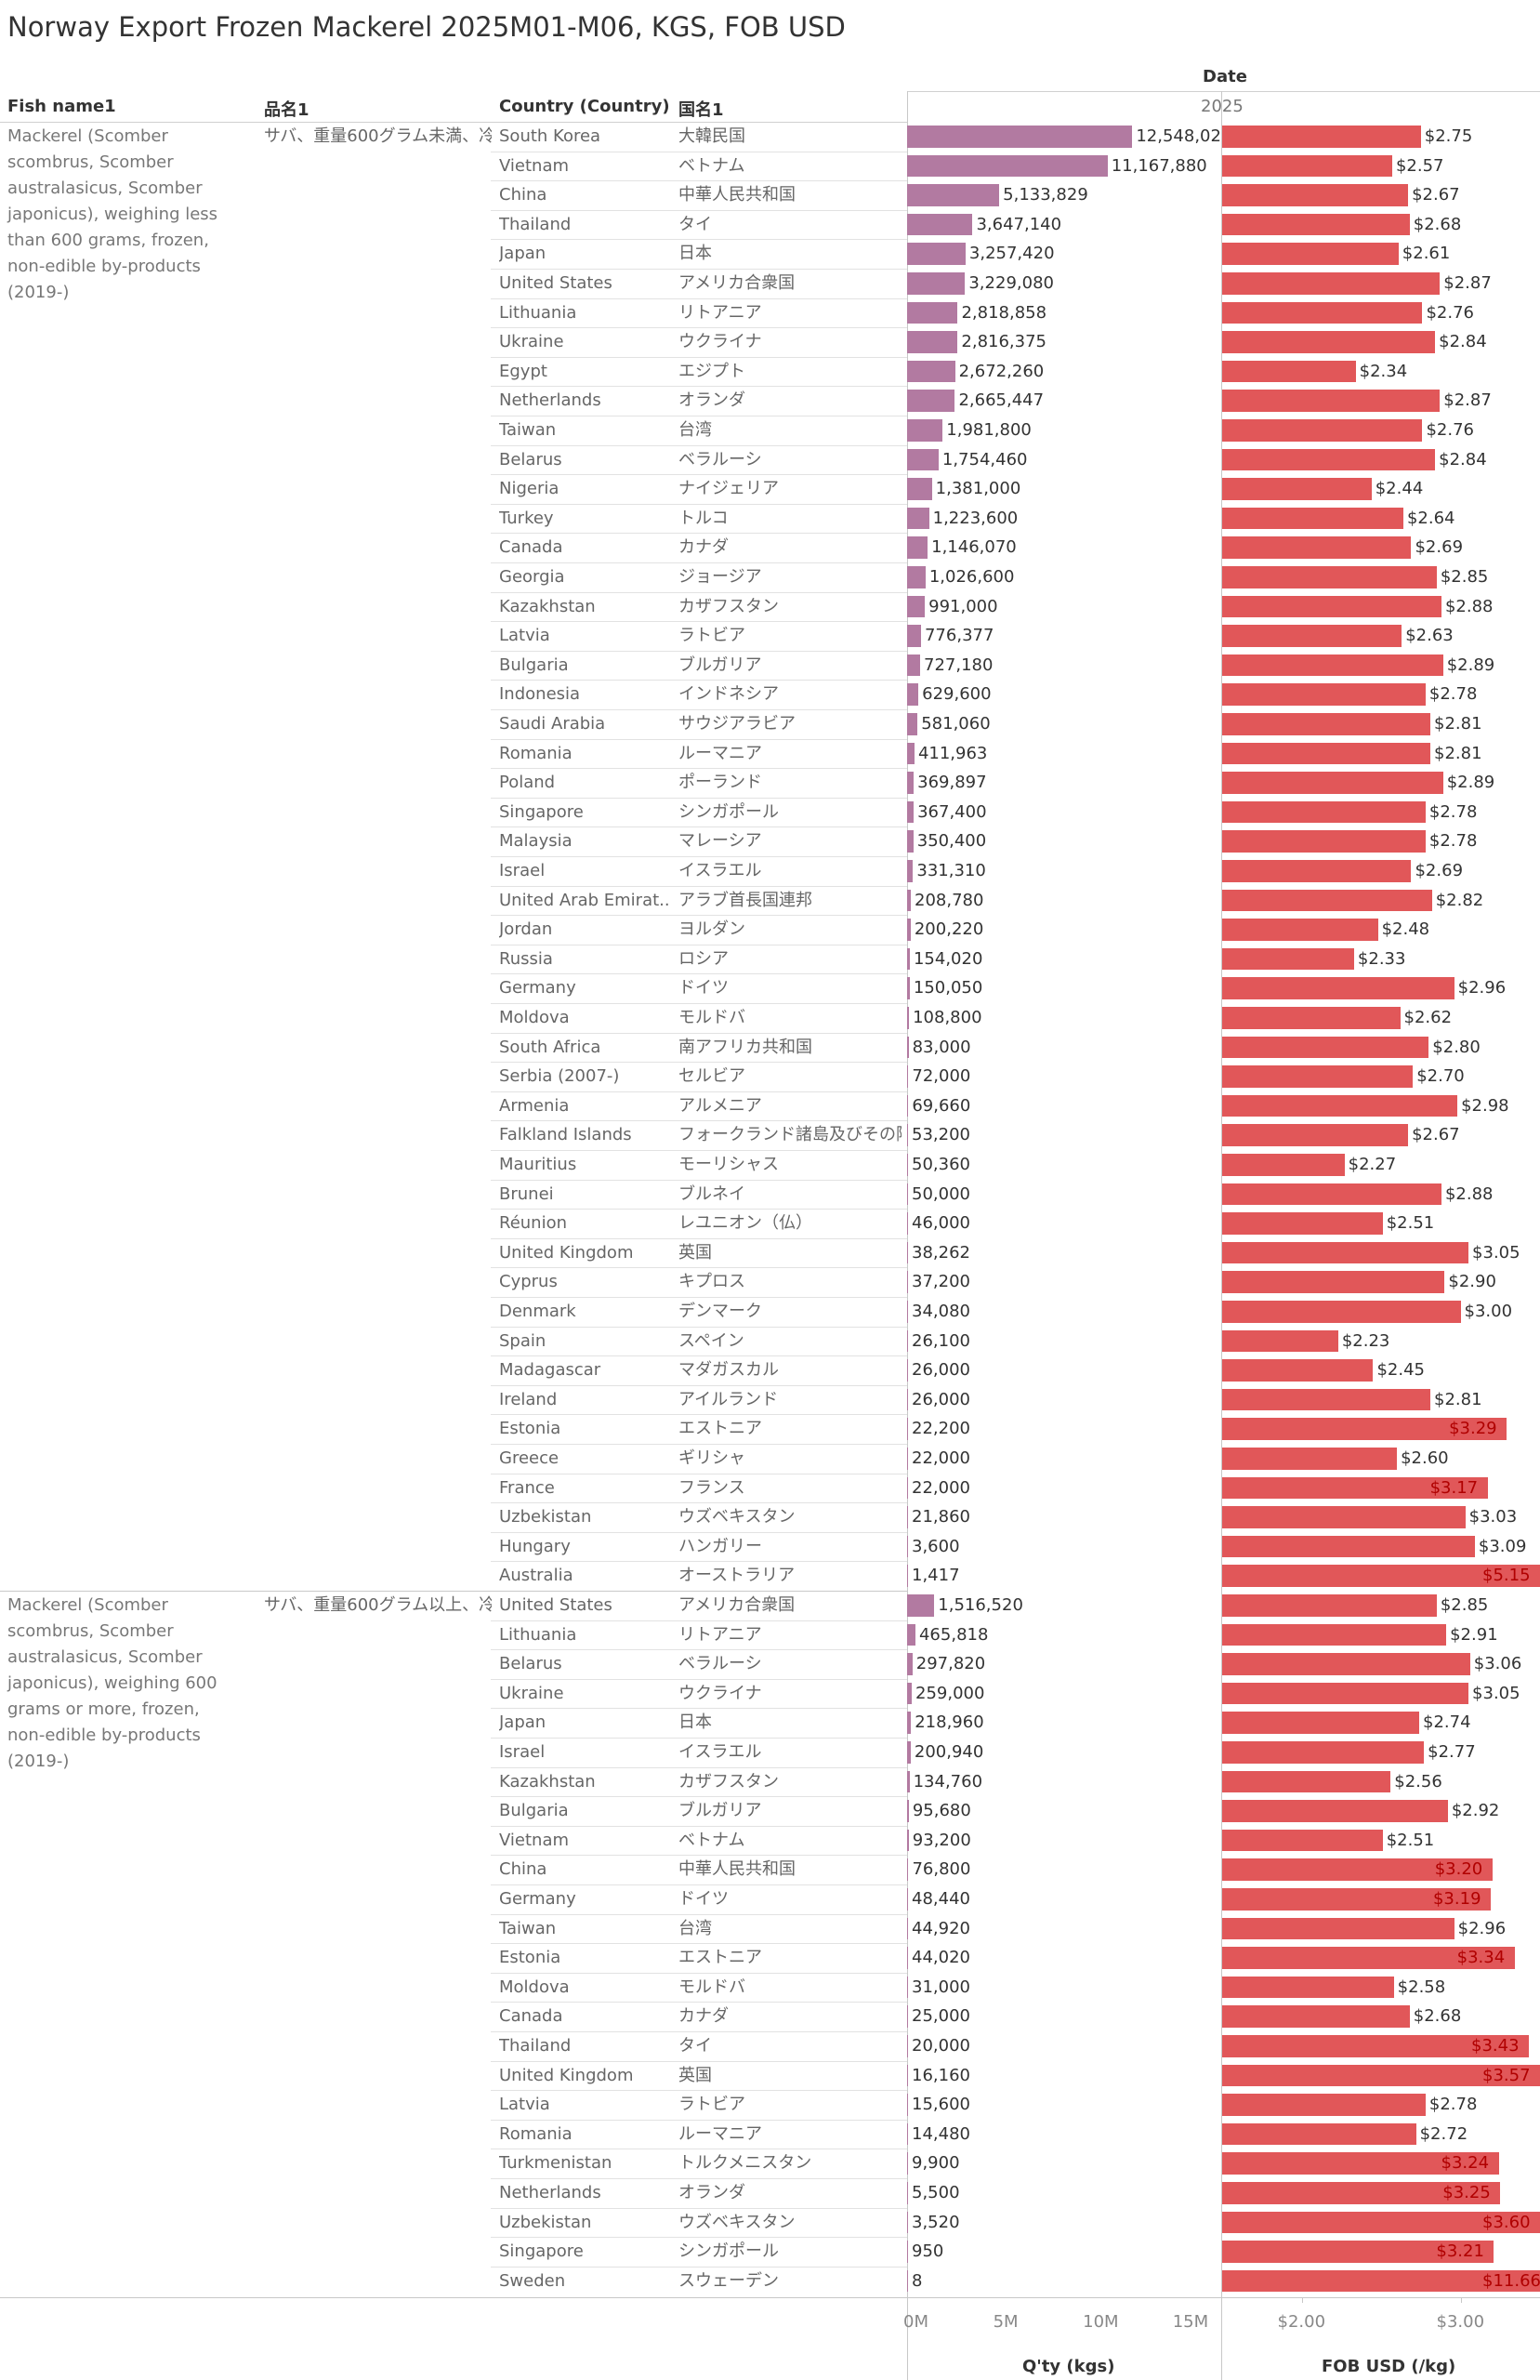 This screenshot has width=1540, height=2380. Describe the element at coordinates (941, 2046) in the screenshot. I see `qty-label: 20,000` at that location.